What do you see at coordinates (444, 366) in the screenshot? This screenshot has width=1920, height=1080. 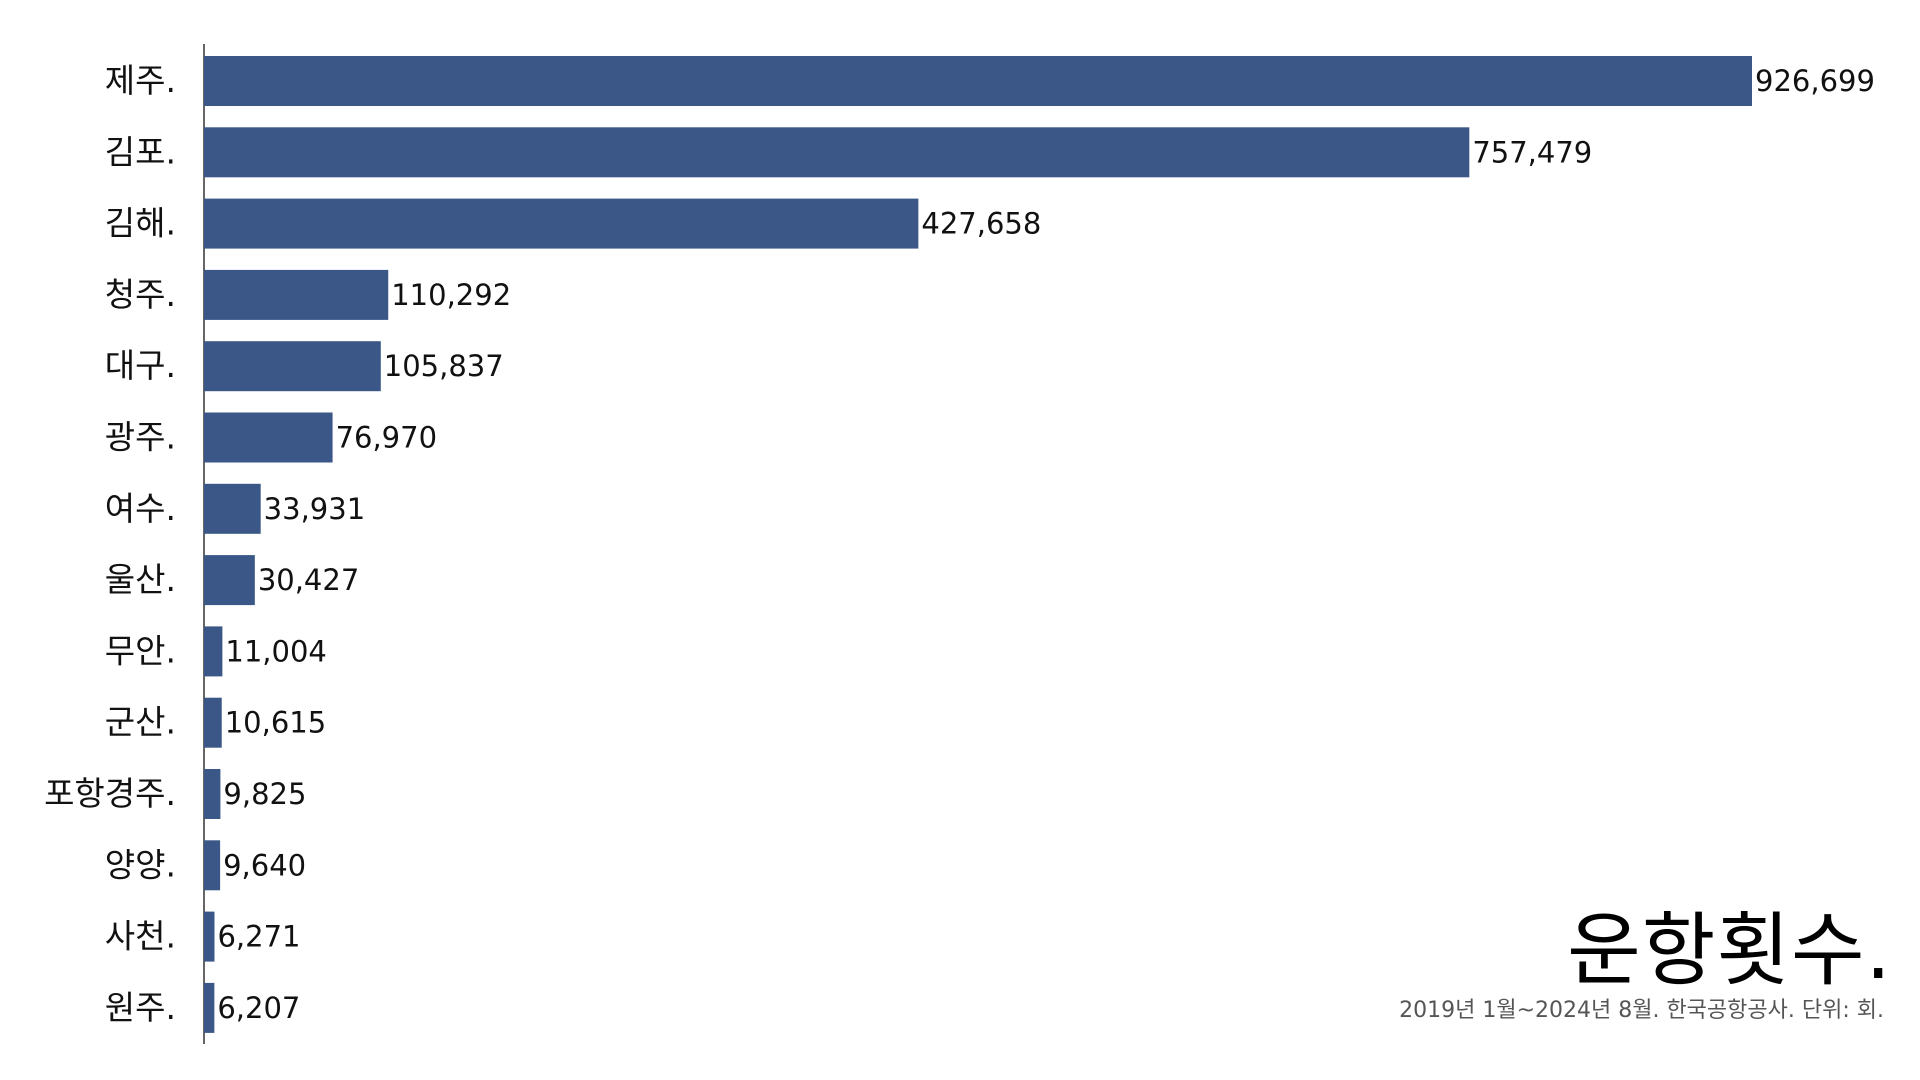 I see `value-label-4: 105,837` at bounding box center [444, 366].